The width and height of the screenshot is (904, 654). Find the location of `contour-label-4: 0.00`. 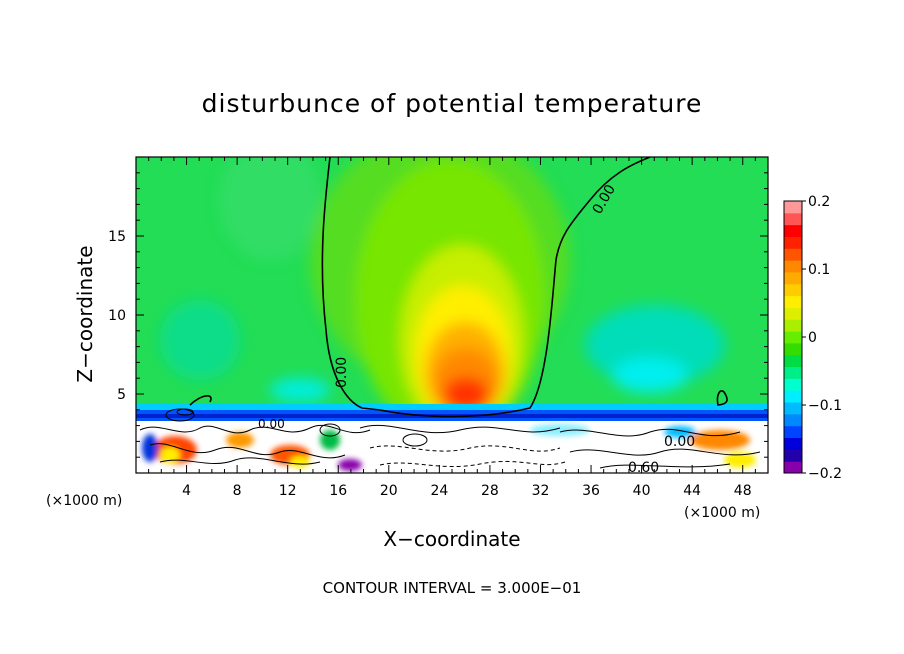

contour-label-4: 0.00 is located at coordinates (679, 442).